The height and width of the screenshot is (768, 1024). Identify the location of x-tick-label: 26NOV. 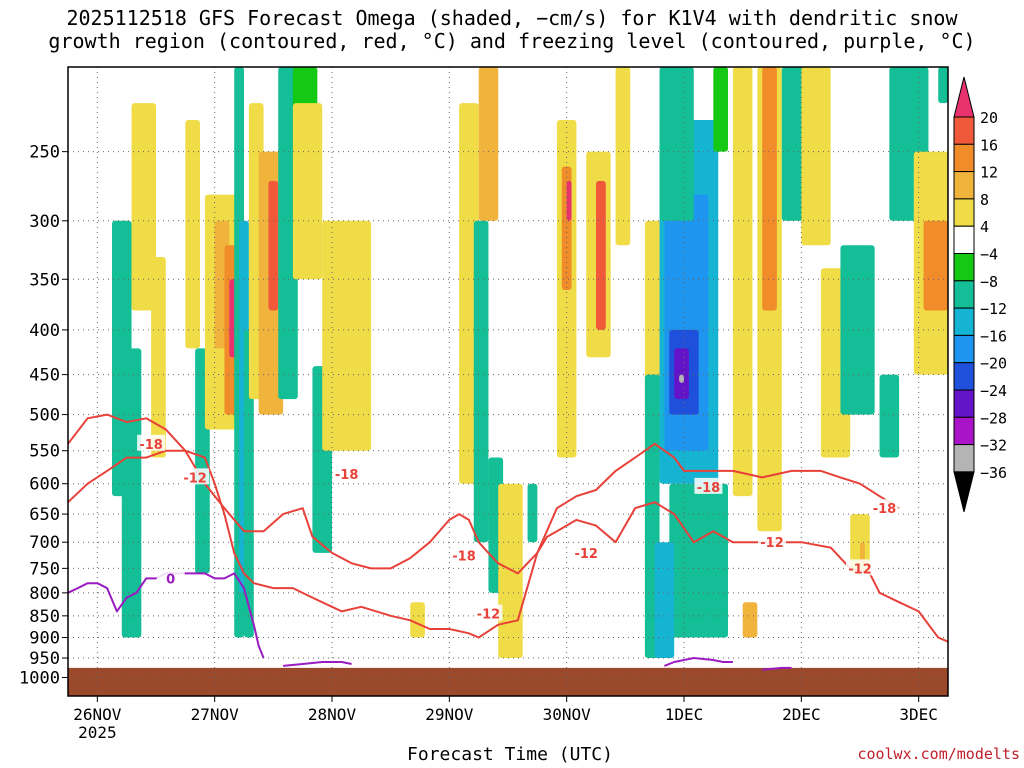
(97, 714).